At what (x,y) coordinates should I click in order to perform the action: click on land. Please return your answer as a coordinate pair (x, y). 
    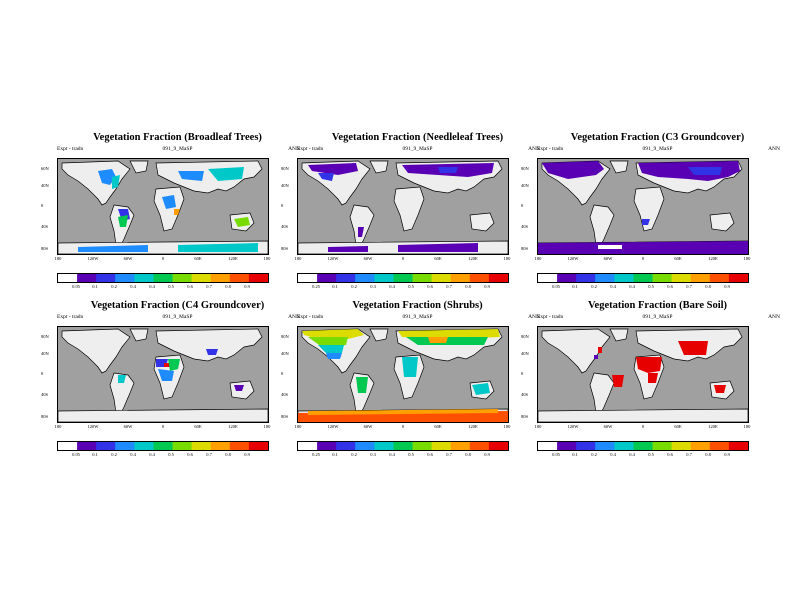
    Looking at the image, I should click on (643, 375).